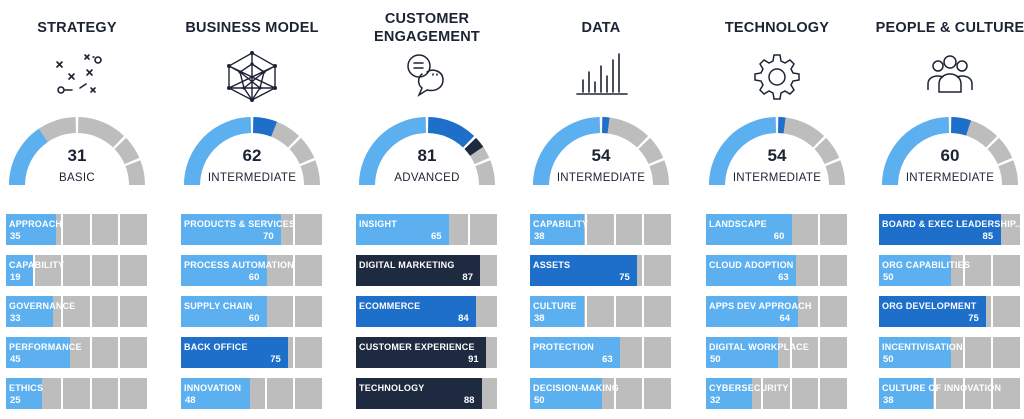 The image size is (1024, 419). Describe the element at coordinates (777, 270) in the screenshot. I see `metric-bar: CLOUD ADOPTION 63` at that location.